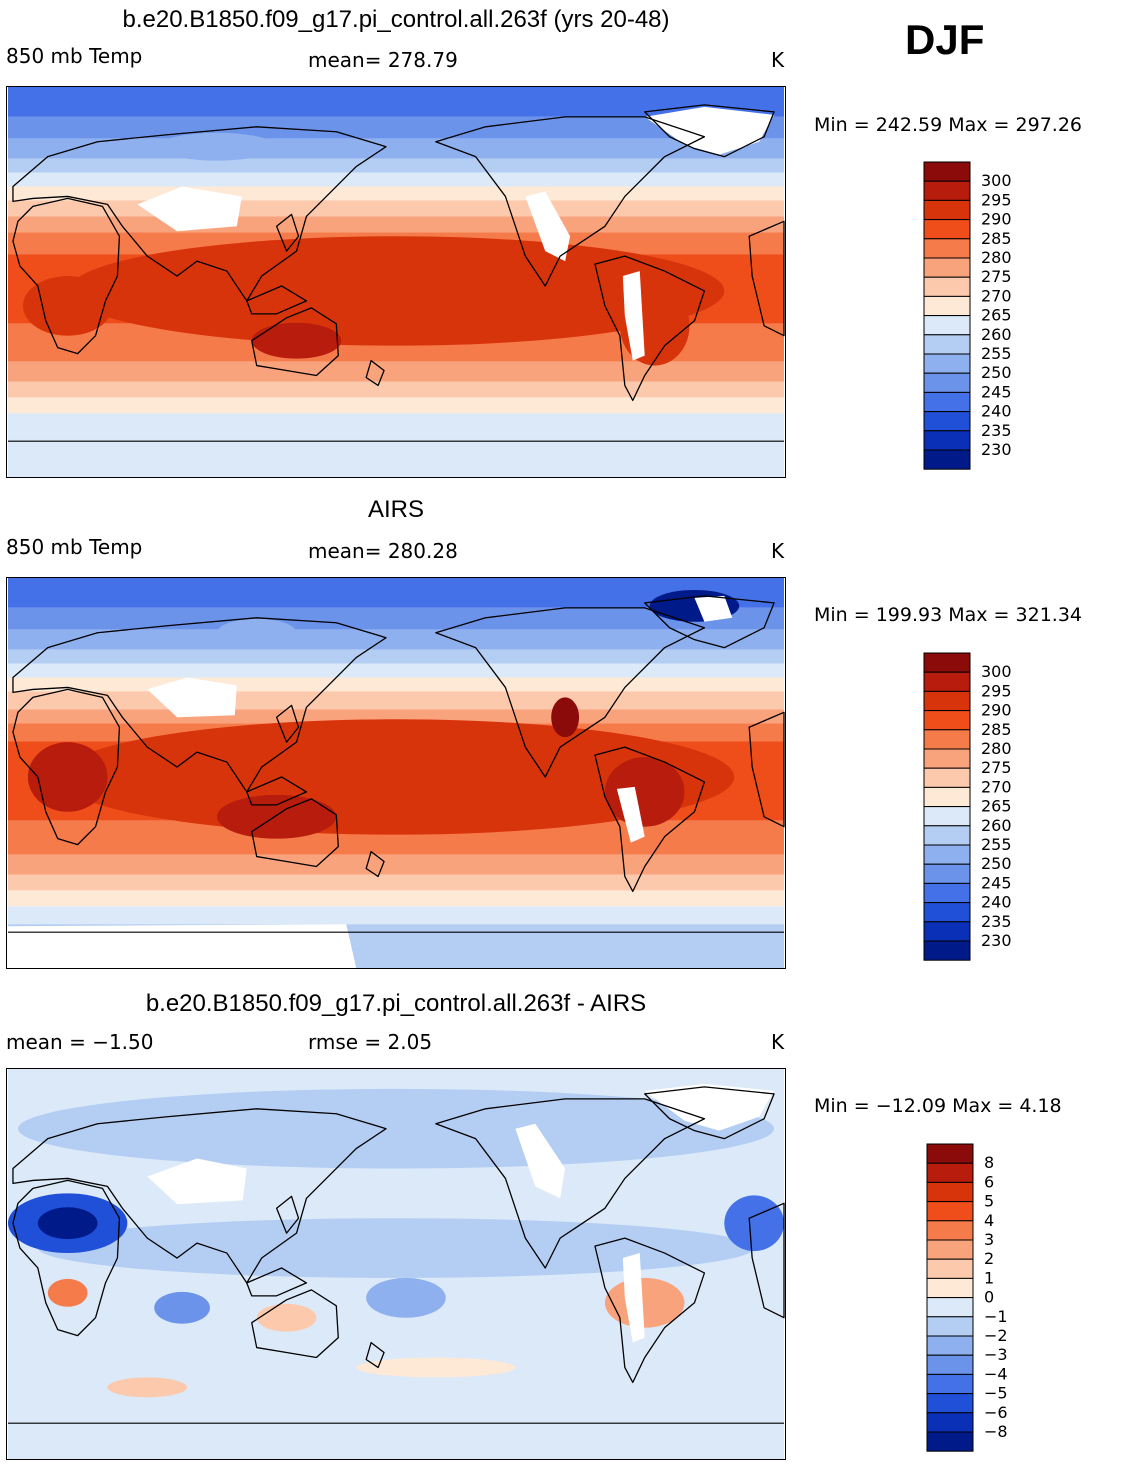 This screenshot has width=1127, height=1466. What do you see at coordinates (996, 882) in the screenshot?
I see `colorbar-tick-label: 245` at bounding box center [996, 882].